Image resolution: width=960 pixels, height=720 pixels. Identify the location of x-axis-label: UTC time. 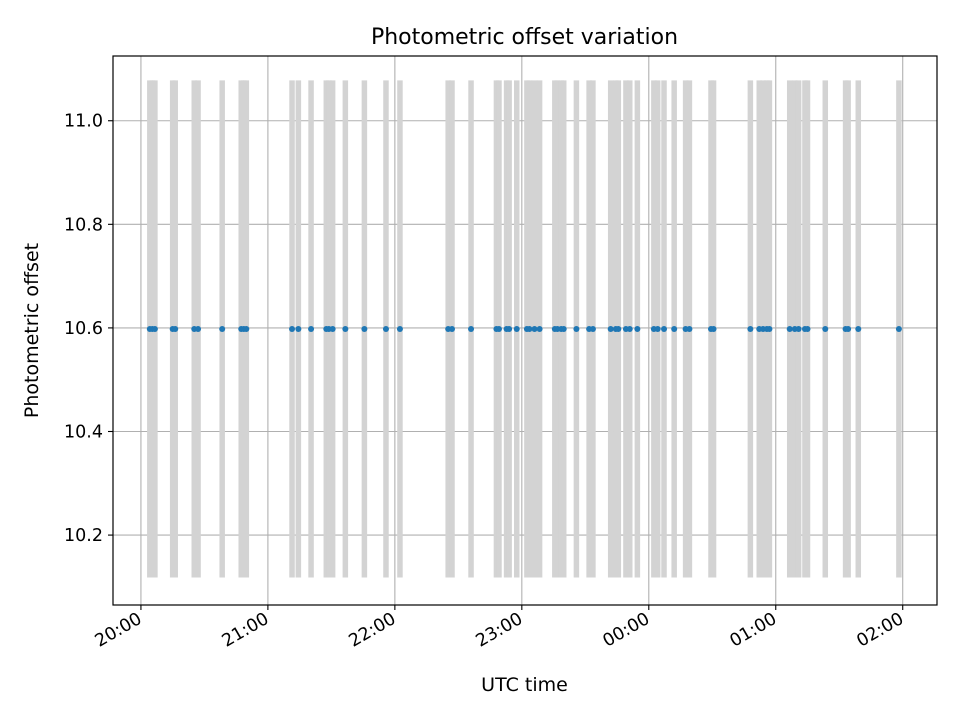
(524, 685).